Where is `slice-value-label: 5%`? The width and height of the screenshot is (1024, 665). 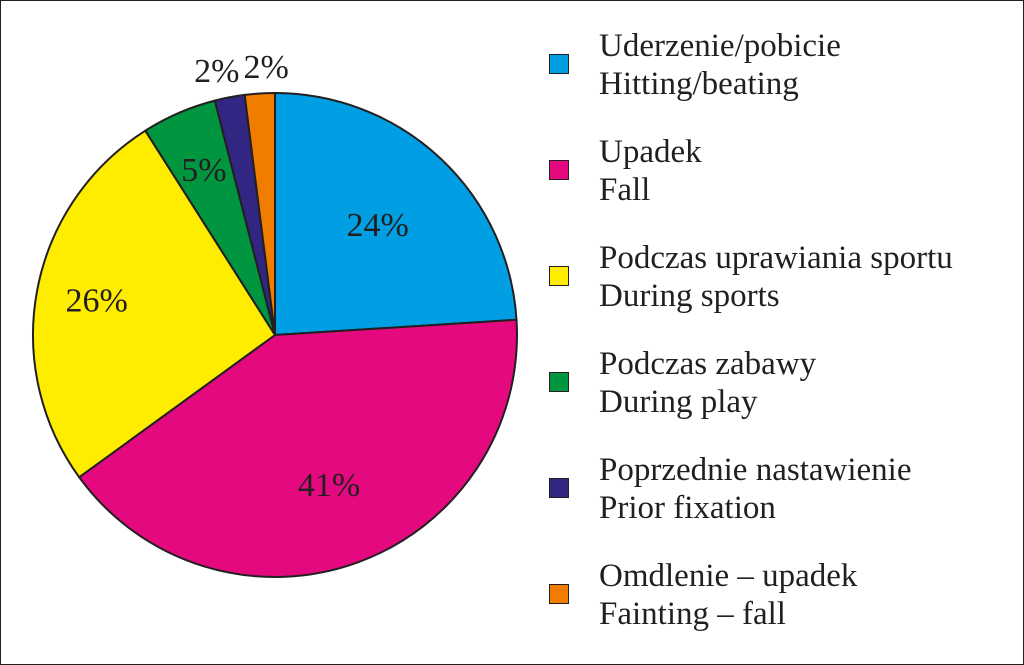
slice-value-label: 5% is located at coordinates (203, 170).